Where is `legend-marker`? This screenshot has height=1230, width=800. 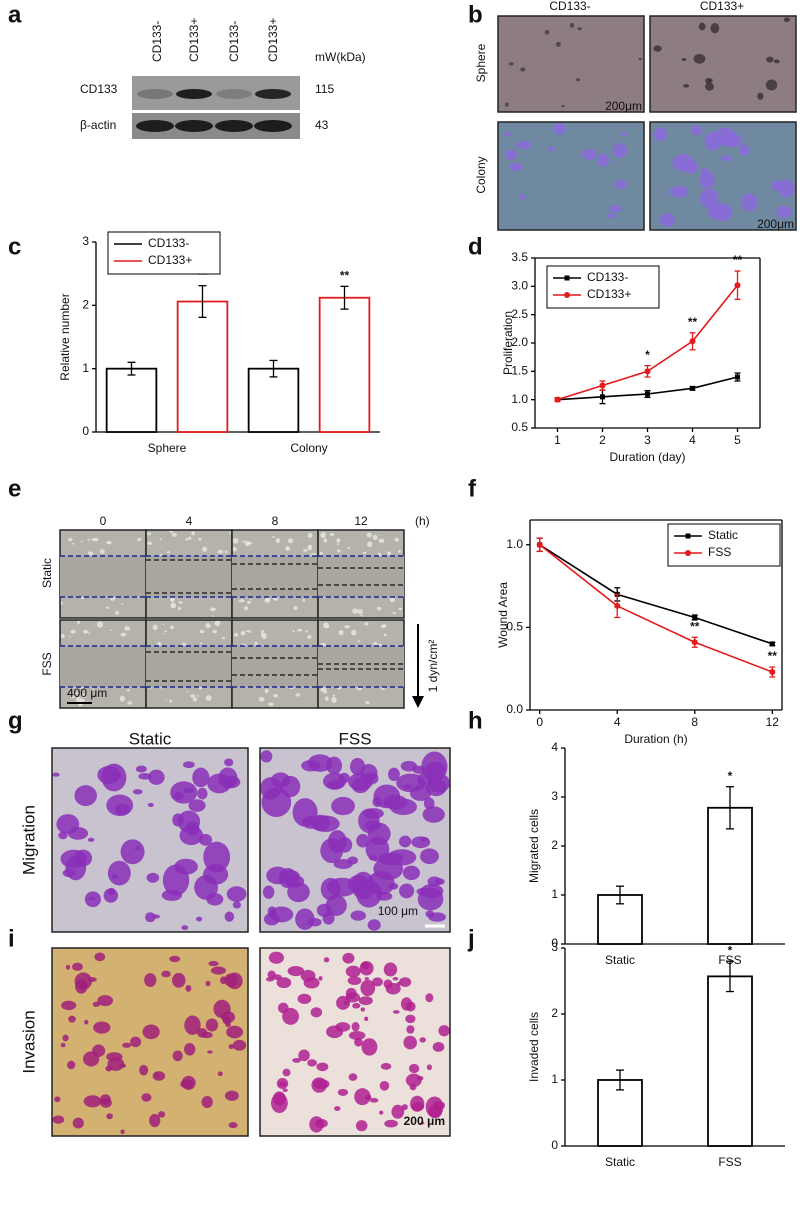
legend-marker is located at coordinates (688, 536).